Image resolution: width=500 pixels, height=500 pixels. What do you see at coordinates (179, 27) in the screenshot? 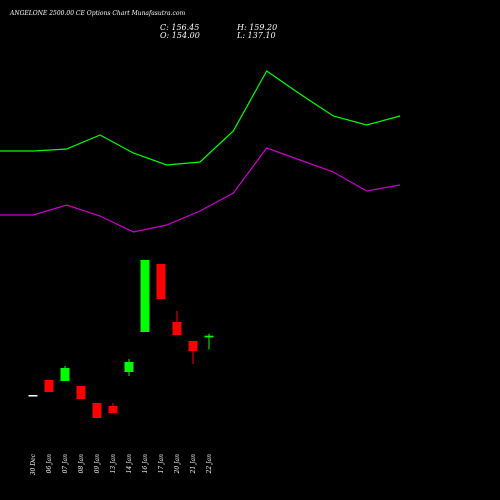
I see `price-info: C: 156.45` at bounding box center [179, 27].